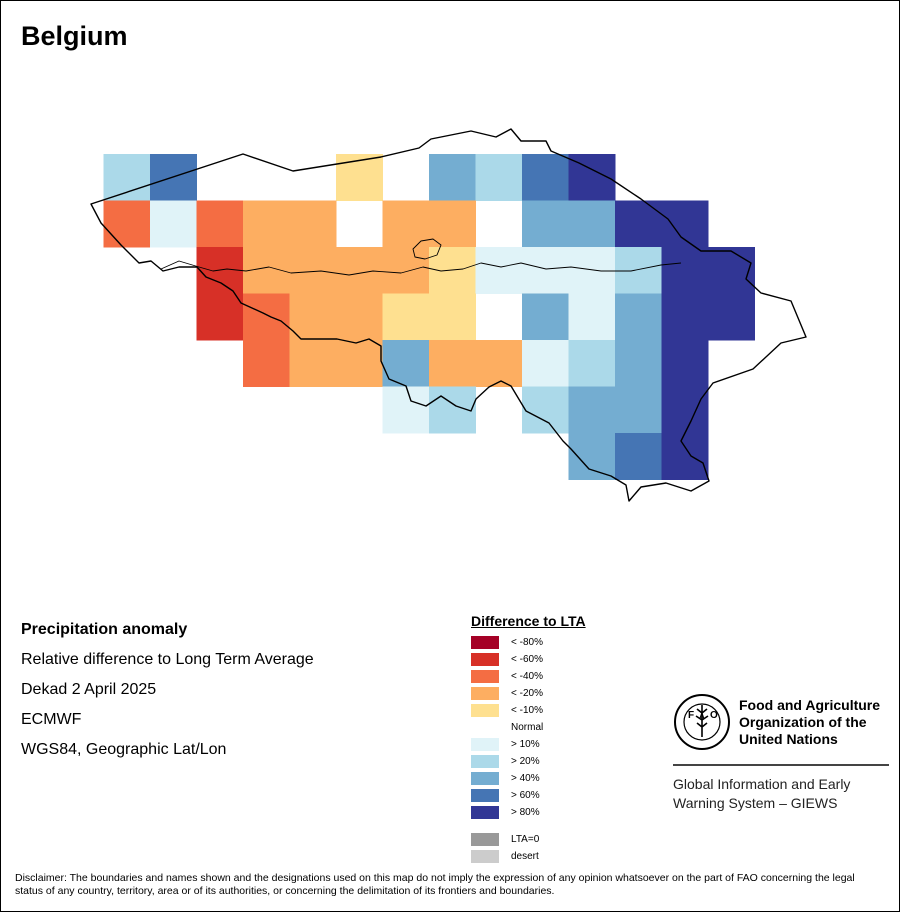 This screenshot has height=912, width=900. Describe the element at coordinates (781, 765) in the screenshot. I see `fao-divider` at that location.